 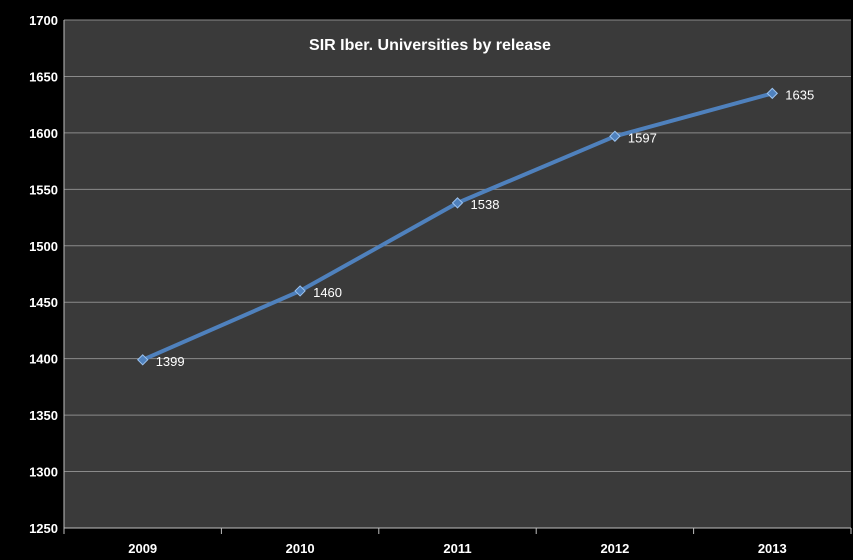 I want to click on data-point-2010, so click(x=300, y=291).